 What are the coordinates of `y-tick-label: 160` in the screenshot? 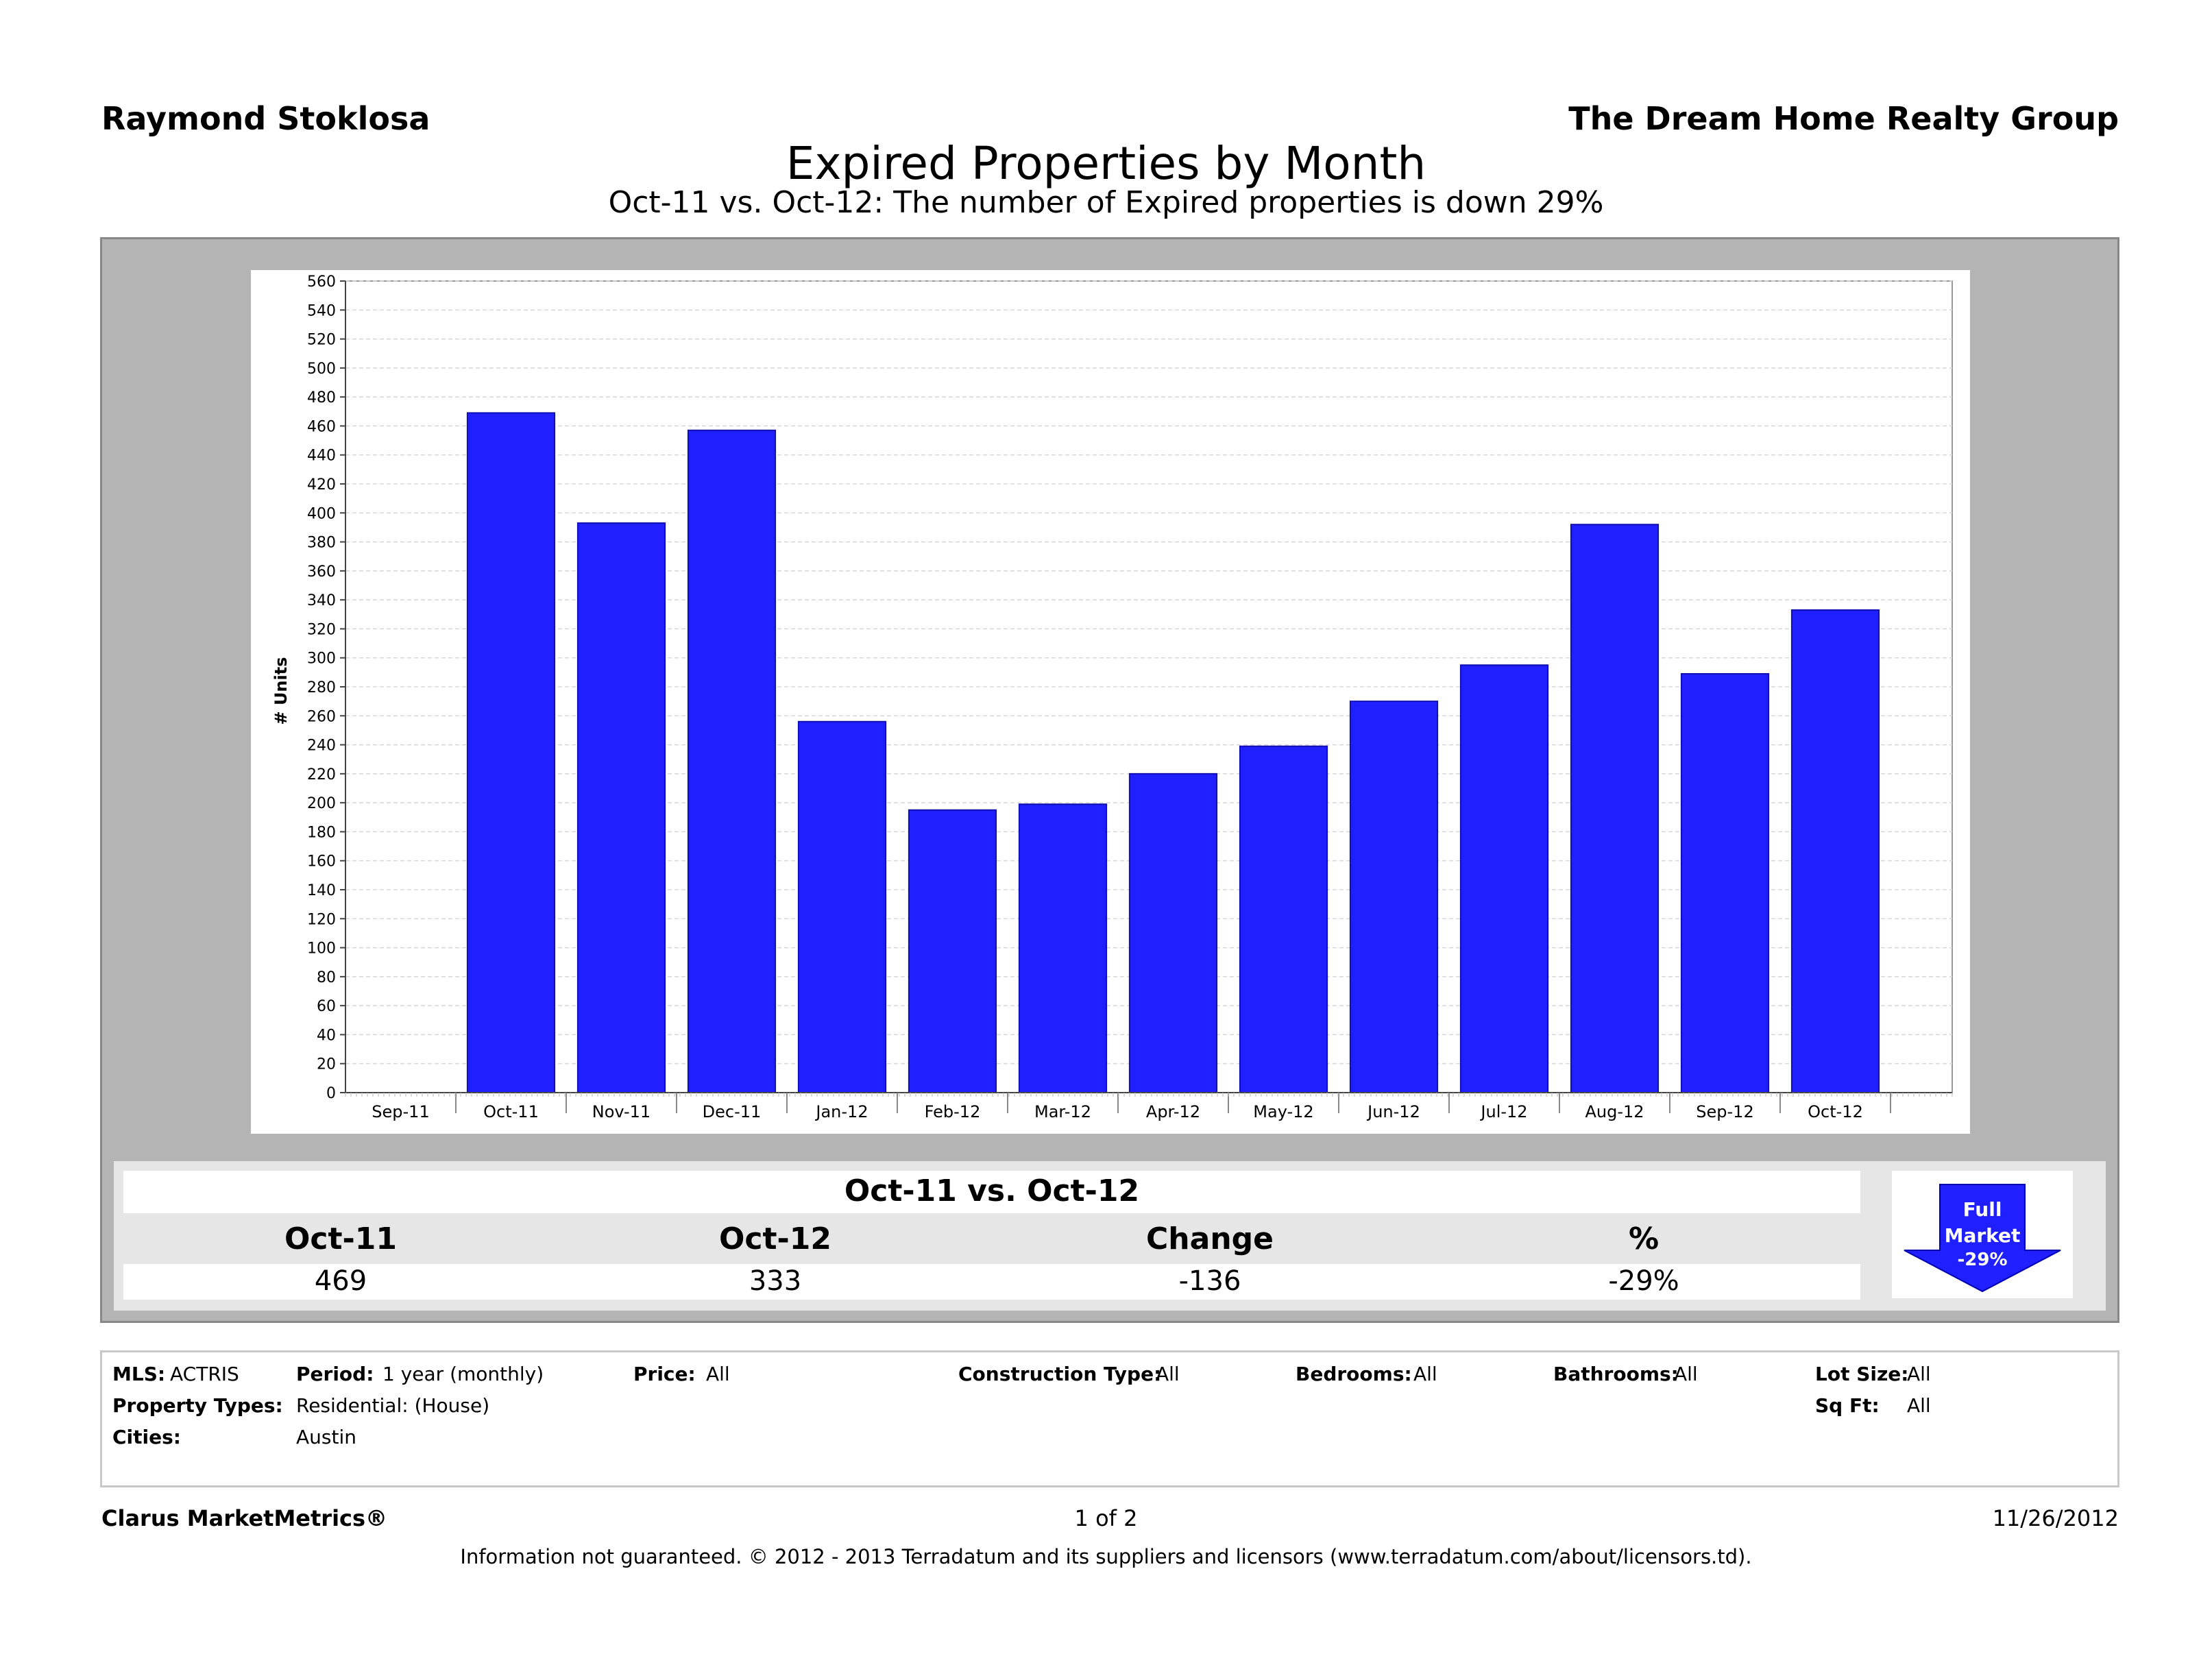 It's located at (321, 862).